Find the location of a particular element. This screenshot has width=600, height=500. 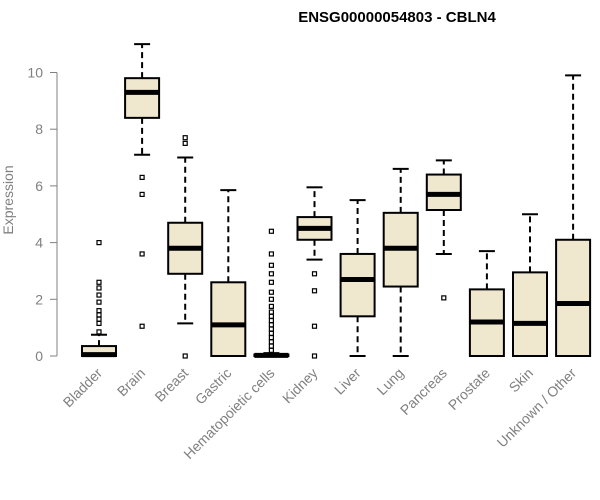

box-gastric is located at coordinates (228, 273).